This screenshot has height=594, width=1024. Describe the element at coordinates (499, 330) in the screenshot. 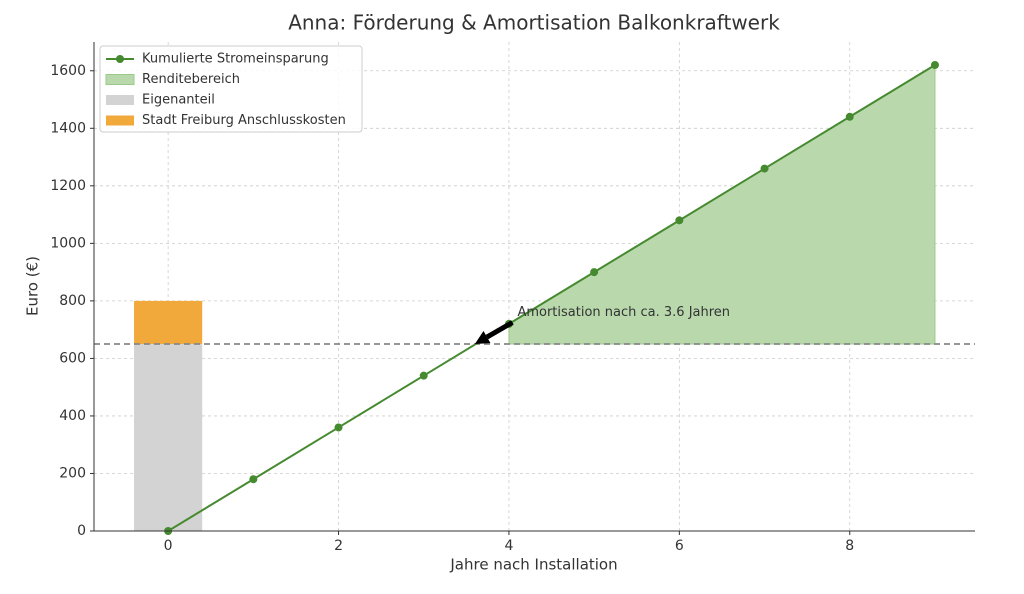

I see `annotation-arrow` at that location.